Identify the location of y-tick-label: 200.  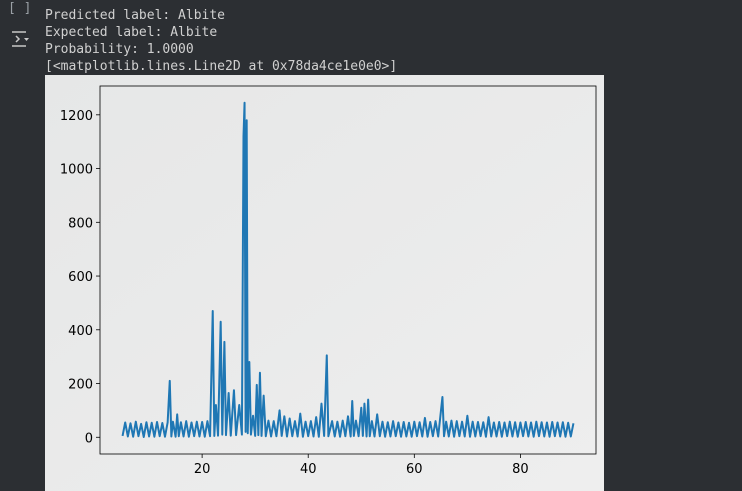
(80, 385).